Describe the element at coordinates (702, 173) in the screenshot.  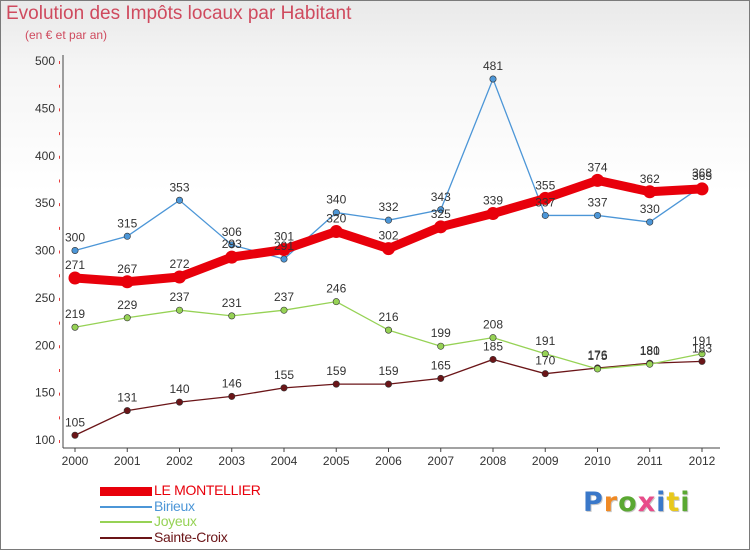
I see `data-label: 368` at that location.